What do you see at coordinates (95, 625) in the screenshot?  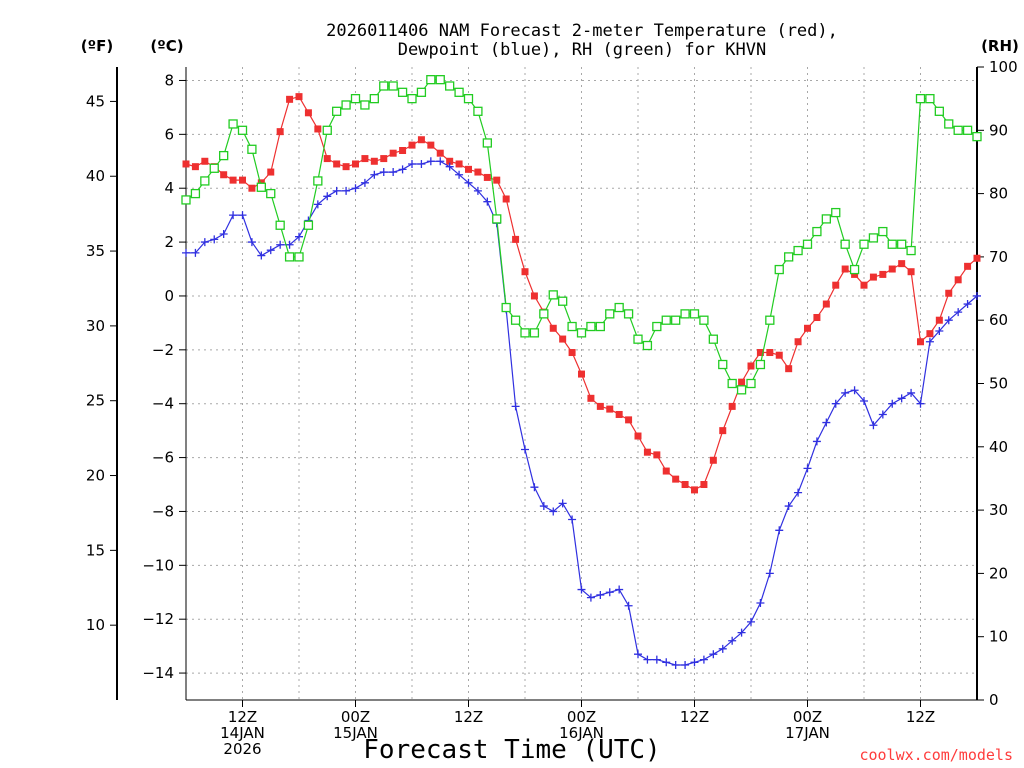 I see `fahrenheit-tick-label: 10` at bounding box center [95, 625].